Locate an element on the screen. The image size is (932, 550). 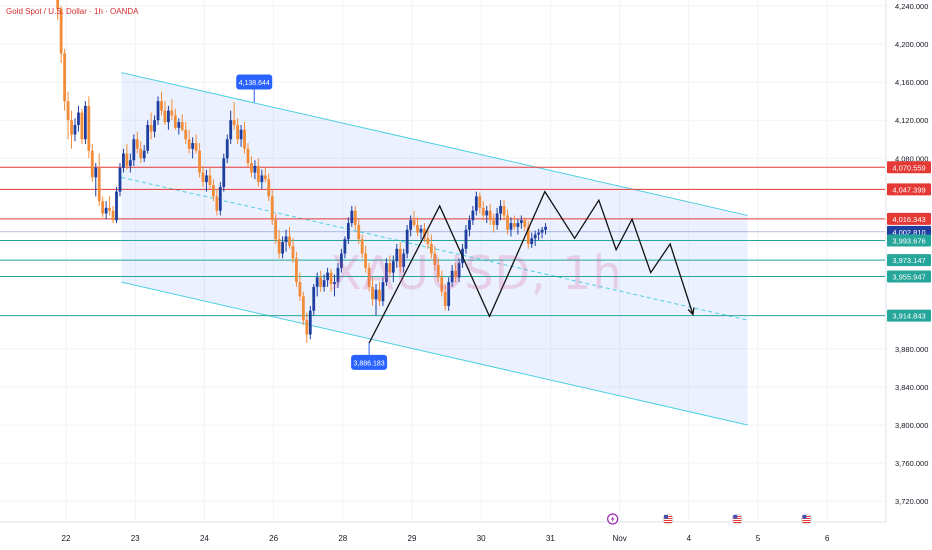
zigzag-projection is located at coordinates (531, 267).